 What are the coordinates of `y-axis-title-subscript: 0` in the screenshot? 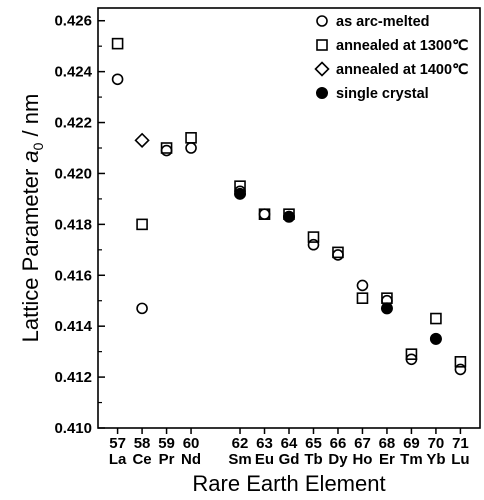 It's located at (38, 146).